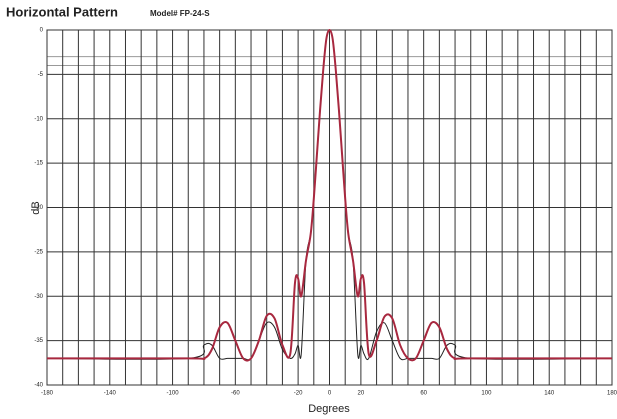 The width and height of the screenshot is (617, 419). I want to click on y-tick-label: 0, so click(42, 31).